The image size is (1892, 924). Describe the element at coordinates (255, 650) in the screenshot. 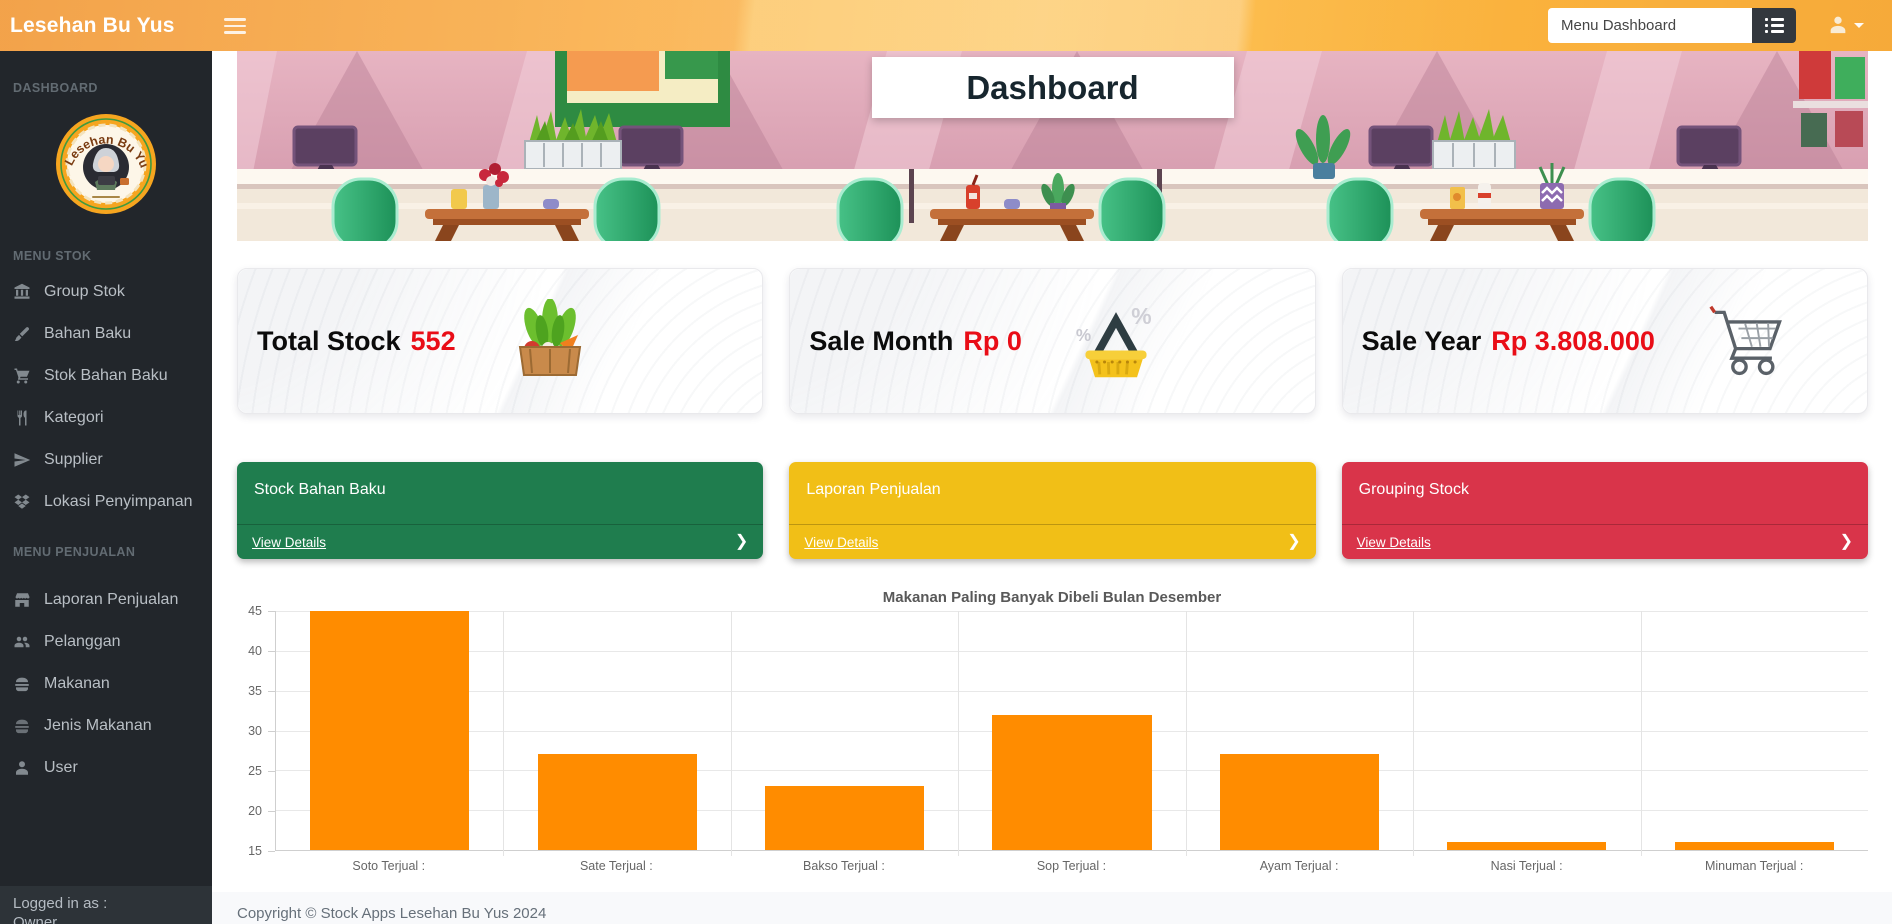

I see `y-tick-label: 40` at that location.